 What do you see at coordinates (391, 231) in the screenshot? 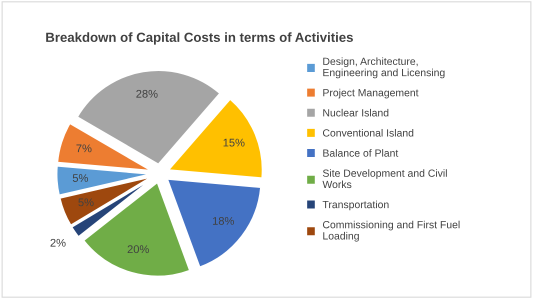
I see `legend-label: Commissioning and First Fuel Loading` at bounding box center [391, 231].